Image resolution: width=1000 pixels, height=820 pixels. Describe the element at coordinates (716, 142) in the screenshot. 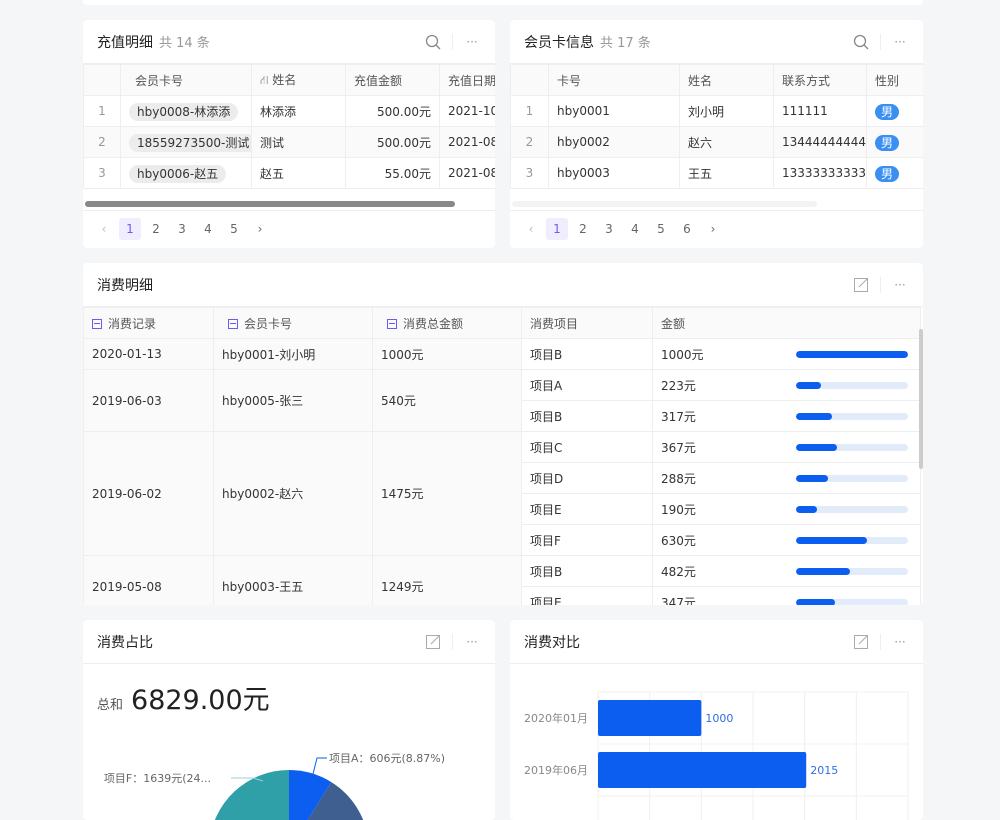

I see `table-row: 2 hby0002 赵六 13444444444 男` at that location.